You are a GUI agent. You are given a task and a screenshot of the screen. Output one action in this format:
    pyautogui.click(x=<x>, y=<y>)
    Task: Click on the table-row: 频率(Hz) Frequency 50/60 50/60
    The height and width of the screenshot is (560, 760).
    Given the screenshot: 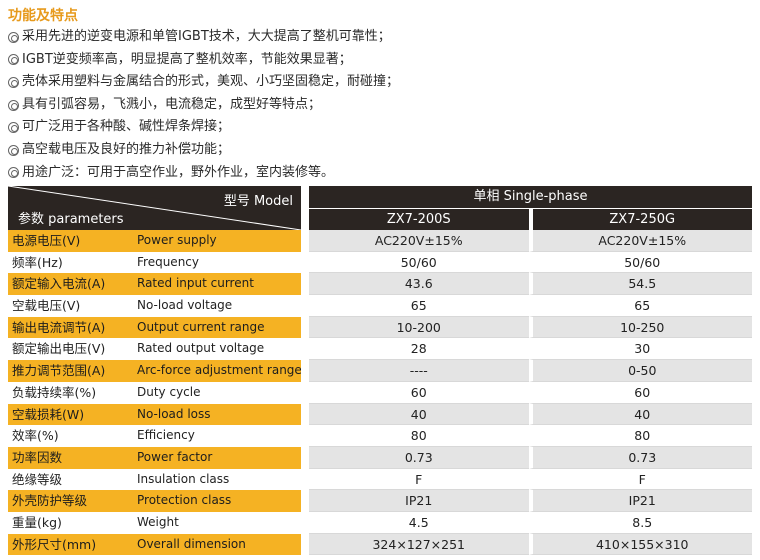 What is the action you would take?
    pyautogui.click(x=380, y=262)
    